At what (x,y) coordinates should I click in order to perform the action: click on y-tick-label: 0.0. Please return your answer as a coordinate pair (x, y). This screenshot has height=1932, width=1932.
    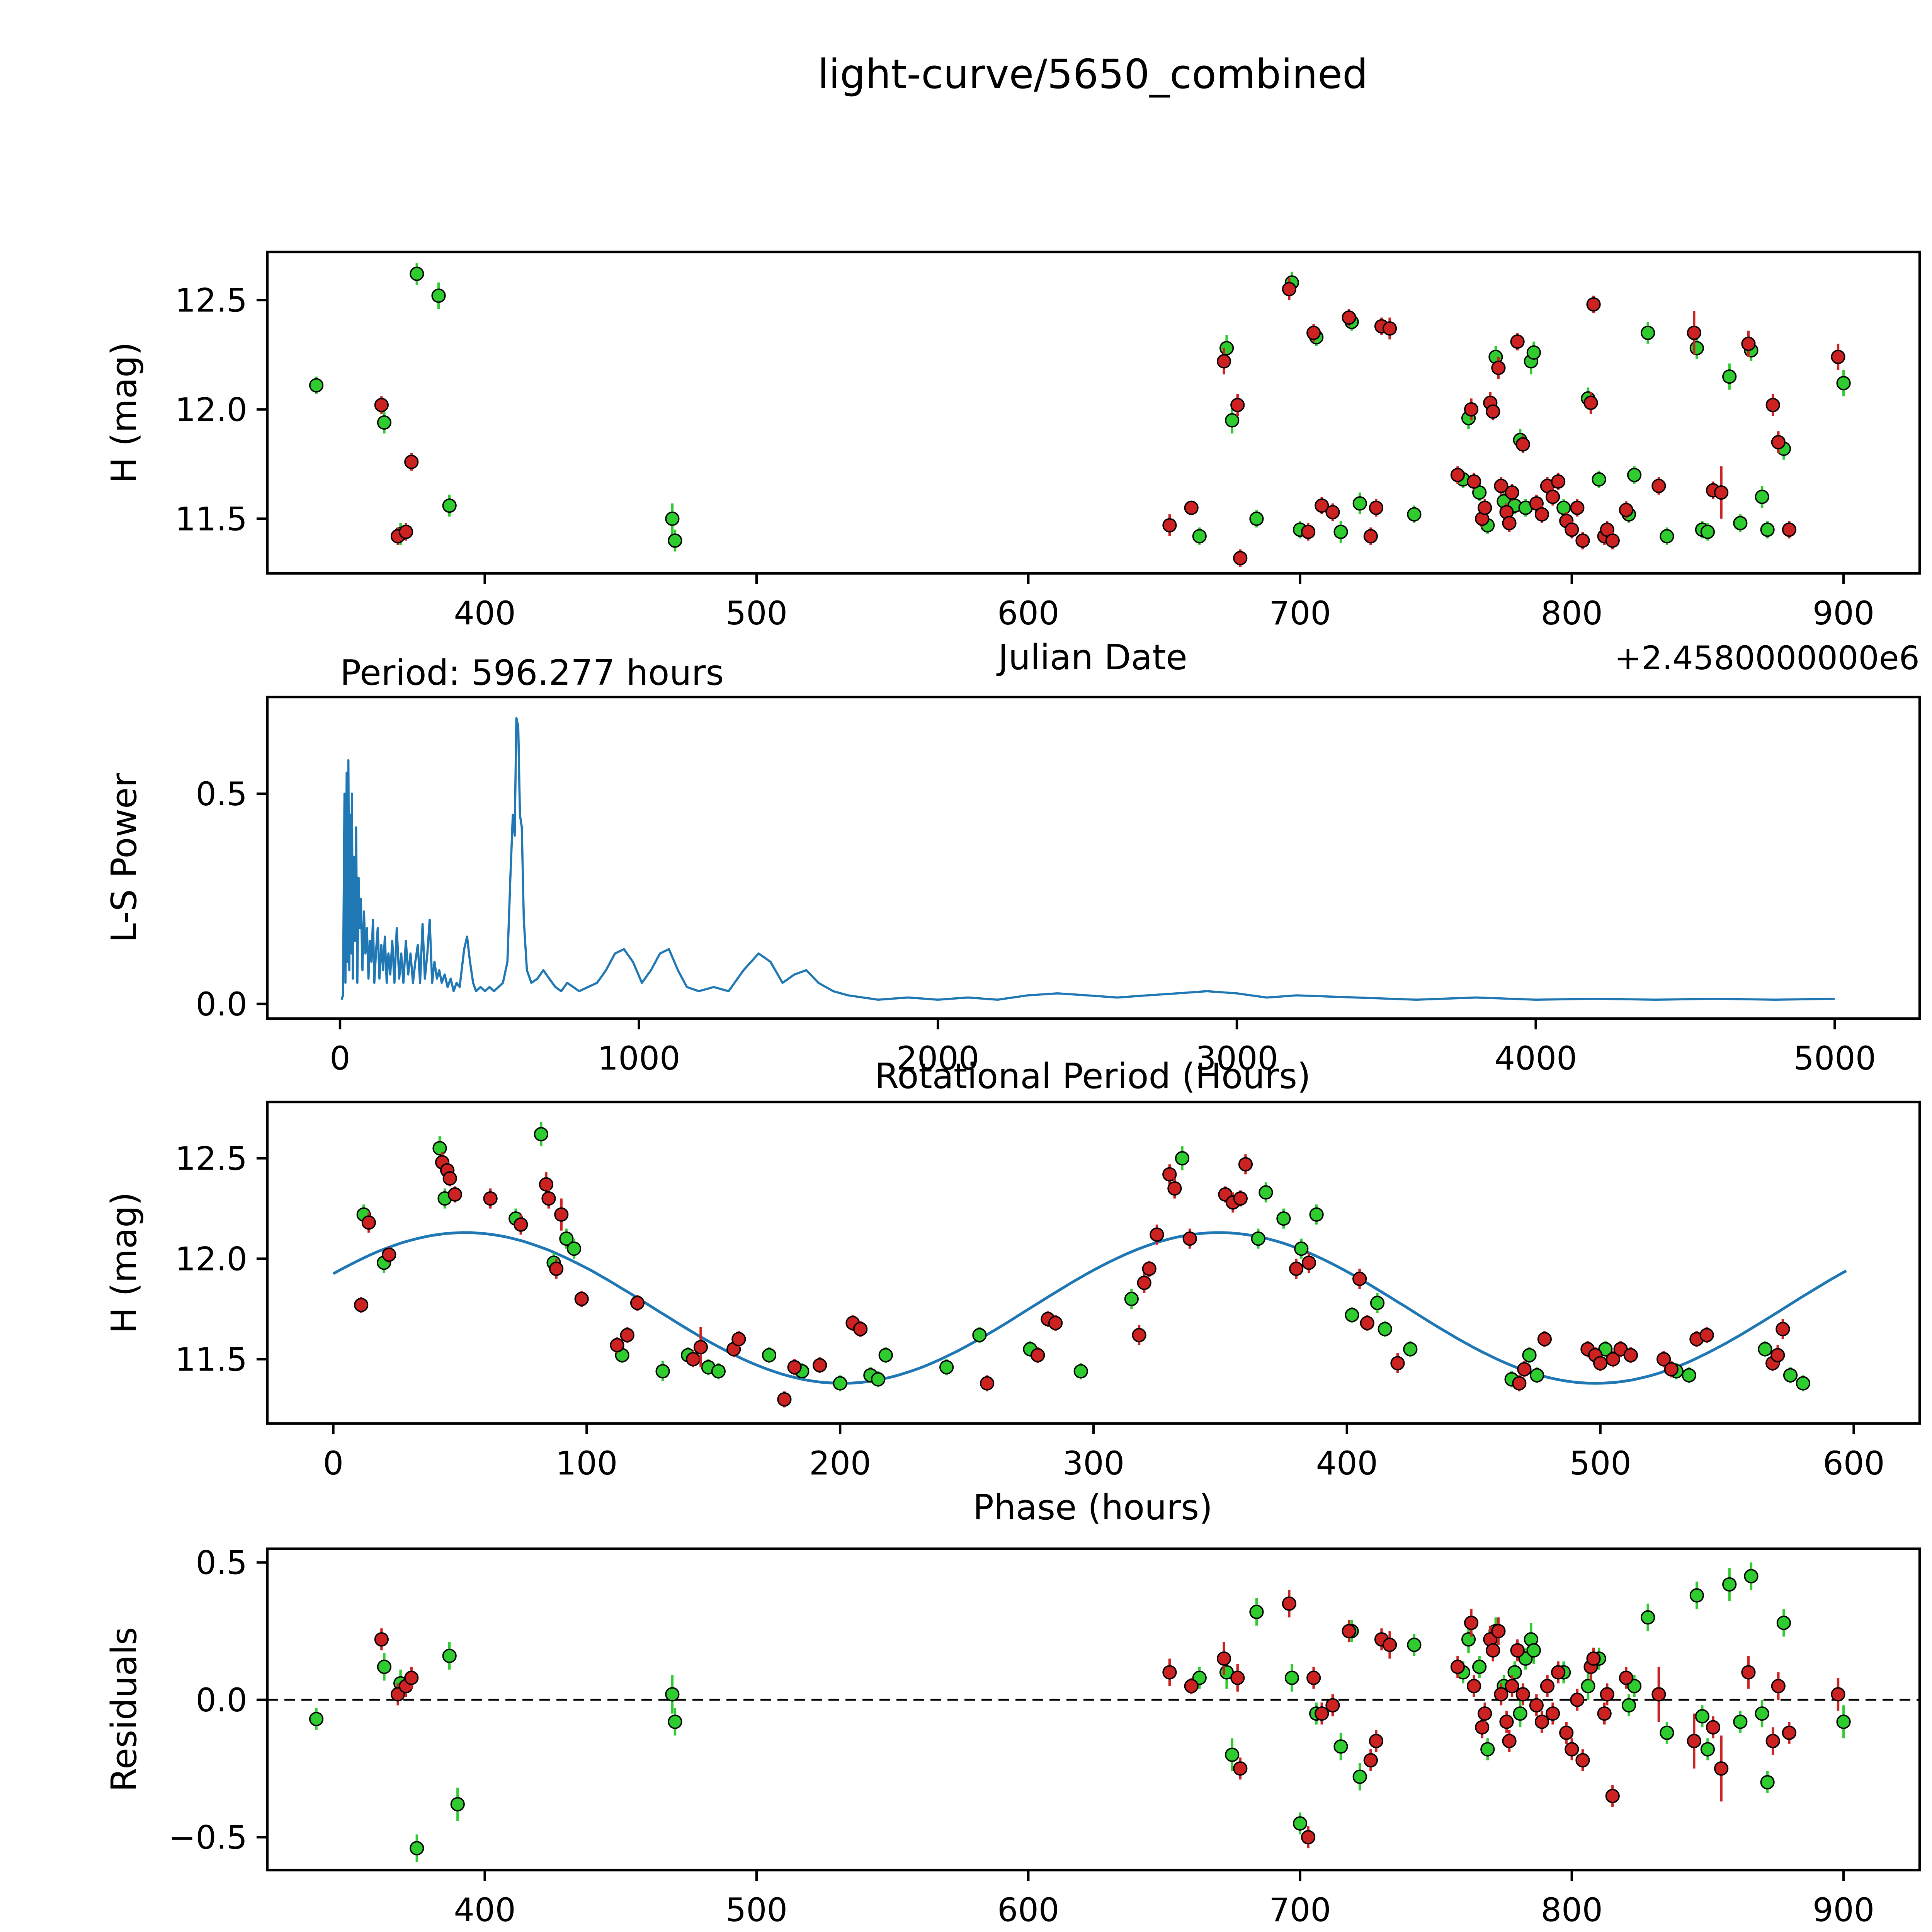
    Looking at the image, I should click on (221, 1004).